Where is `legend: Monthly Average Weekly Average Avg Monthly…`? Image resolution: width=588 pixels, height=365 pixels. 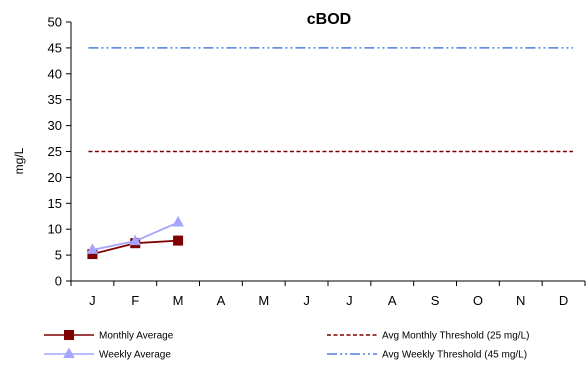
legend: Monthly Average Weekly Average Avg Monthly… is located at coordinates (286, 345).